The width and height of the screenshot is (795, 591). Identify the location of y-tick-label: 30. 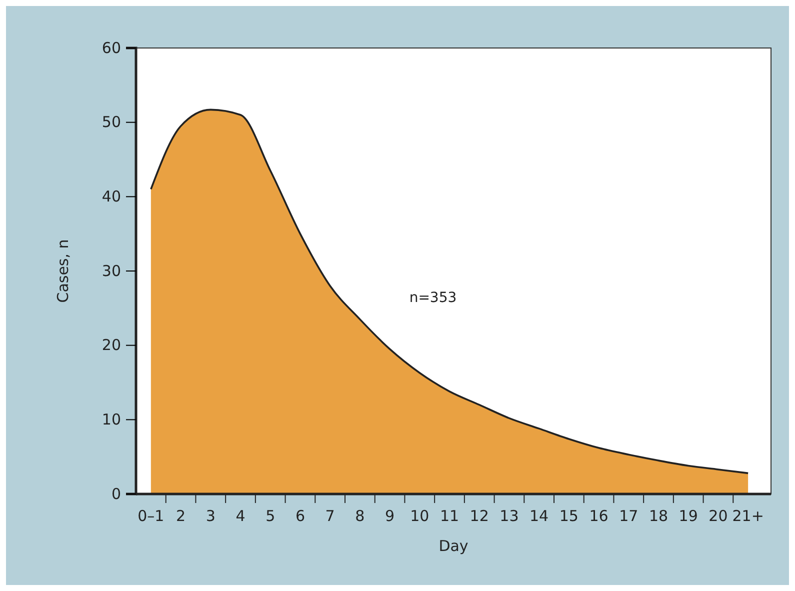
(111, 271).